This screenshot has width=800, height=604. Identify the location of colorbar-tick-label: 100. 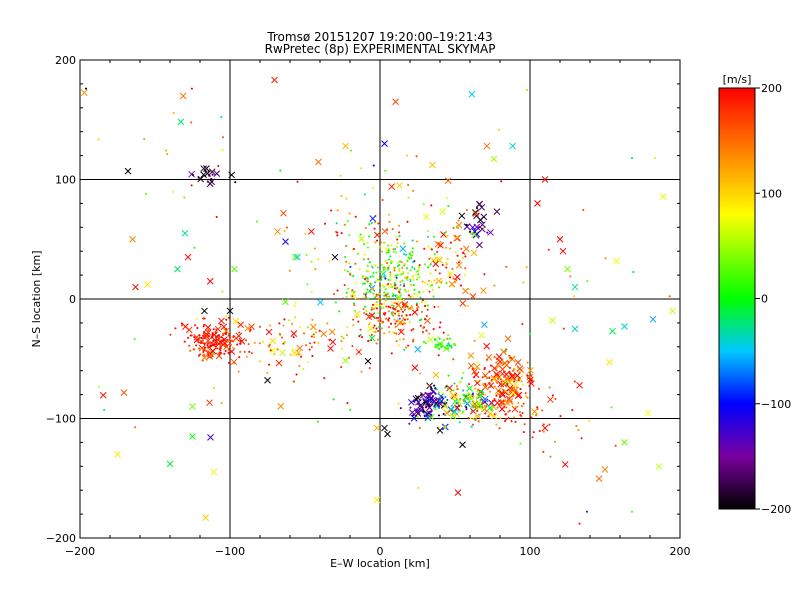
(771, 193).